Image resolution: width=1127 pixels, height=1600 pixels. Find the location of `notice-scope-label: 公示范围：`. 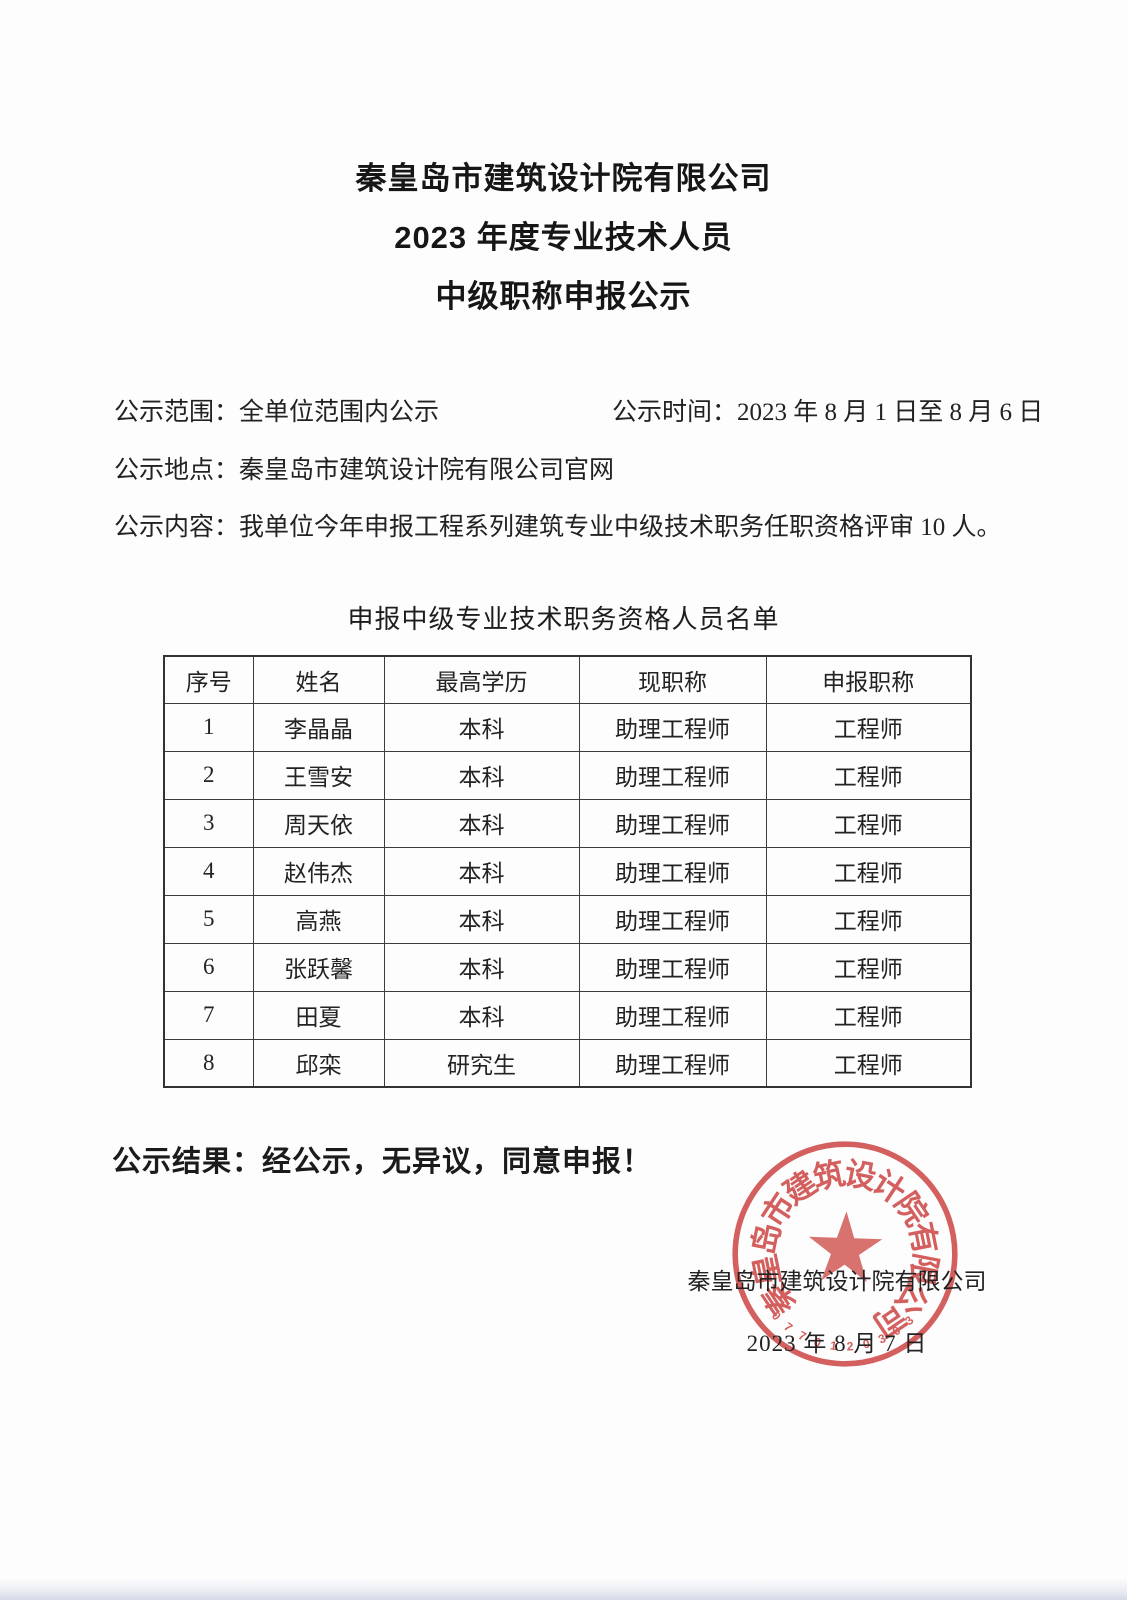

notice-scope-label: 公示范围： is located at coordinates (177, 412).